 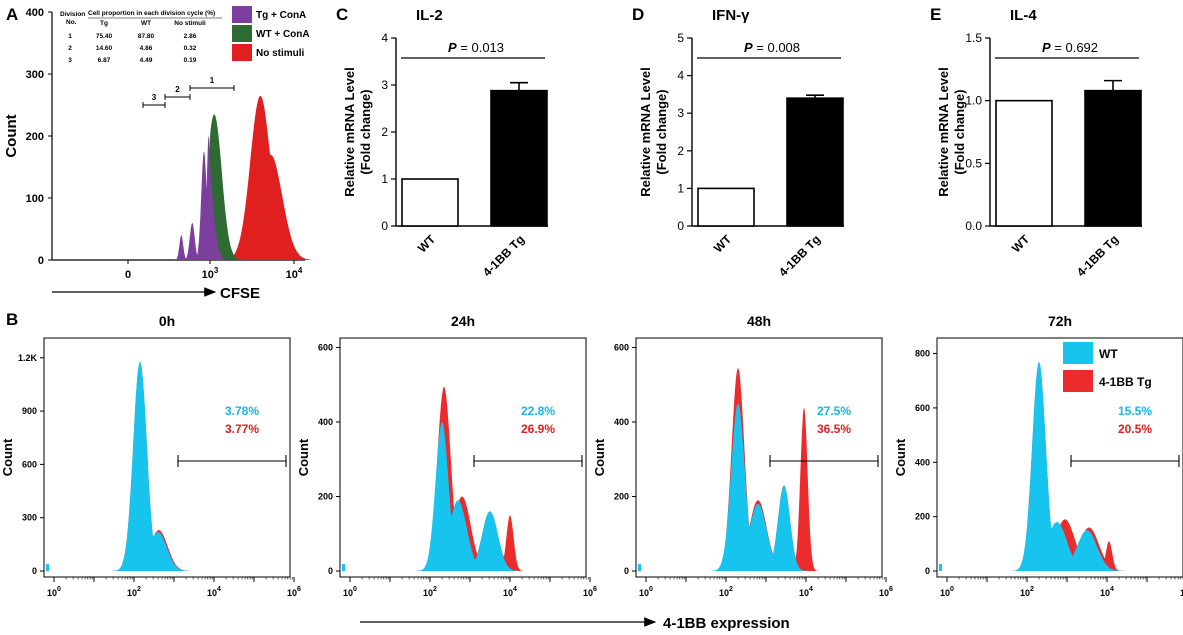 I want to click on legend-label: WT + ConA, so click(x=283, y=34).